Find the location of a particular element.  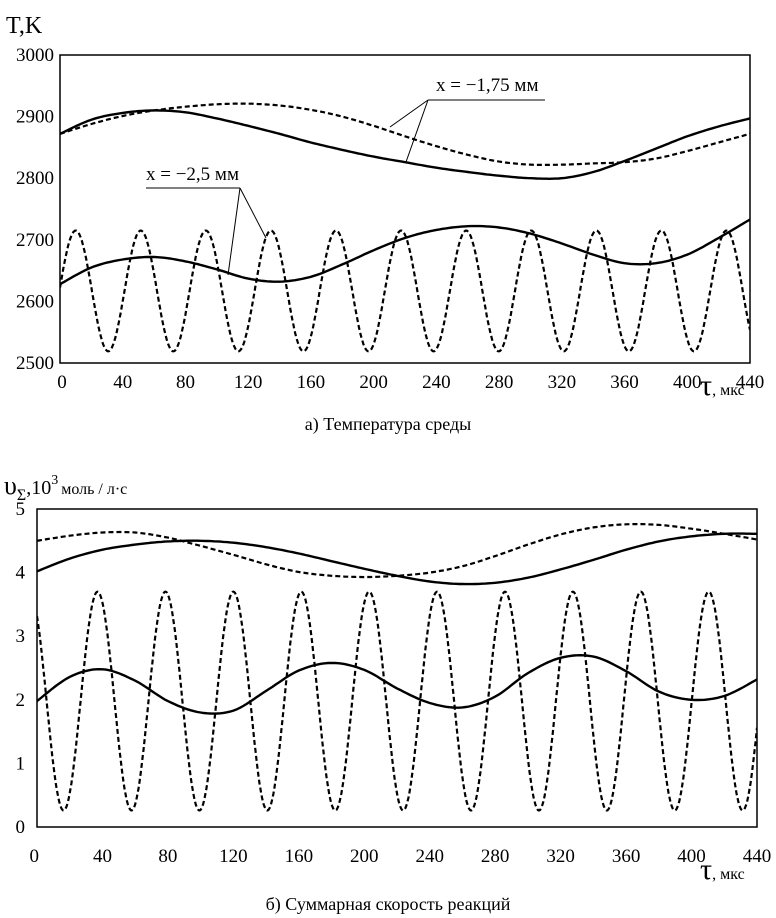

y-tick-label: 0 is located at coordinates (21, 827).